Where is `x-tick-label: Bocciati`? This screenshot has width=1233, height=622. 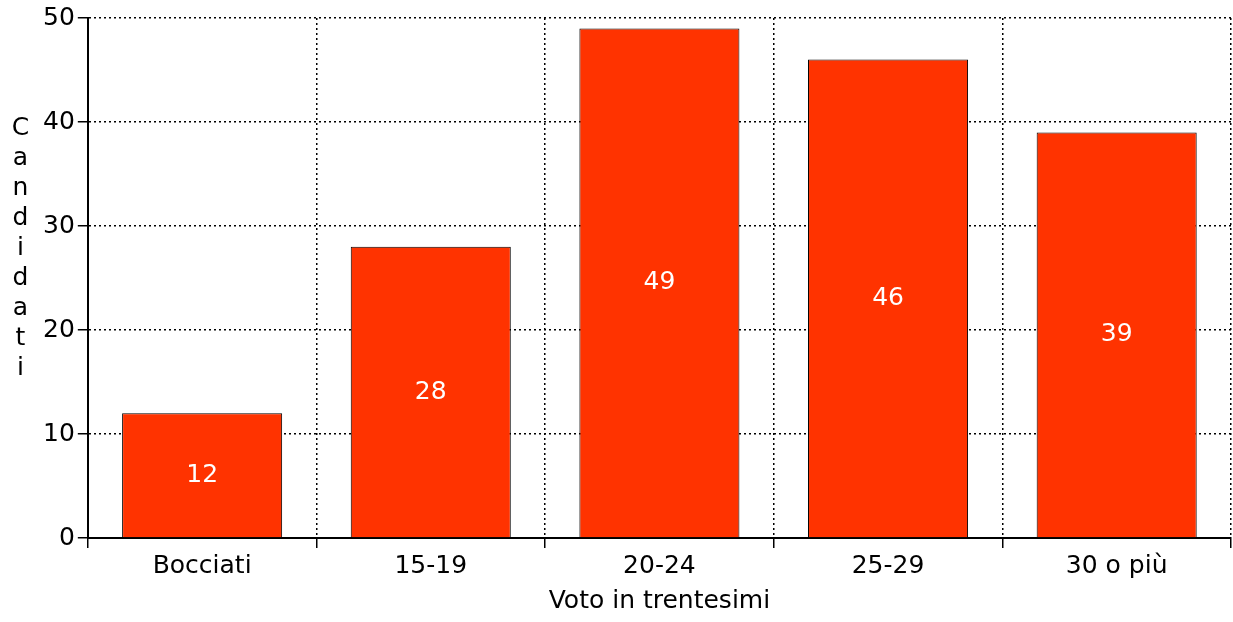 x-tick-label: Bocciati is located at coordinates (202, 564).